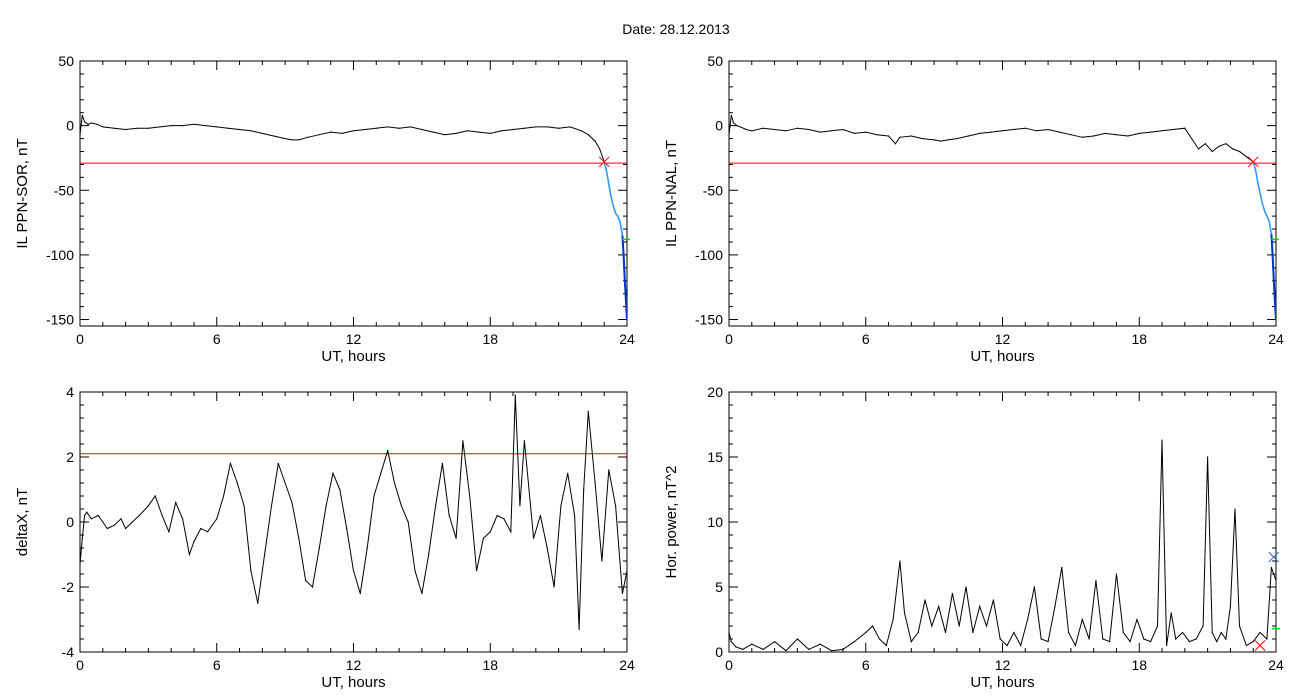  What do you see at coordinates (676, 29) in the screenshot?
I see `figure-title: Date: 28.12.2013` at bounding box center [676, 29].